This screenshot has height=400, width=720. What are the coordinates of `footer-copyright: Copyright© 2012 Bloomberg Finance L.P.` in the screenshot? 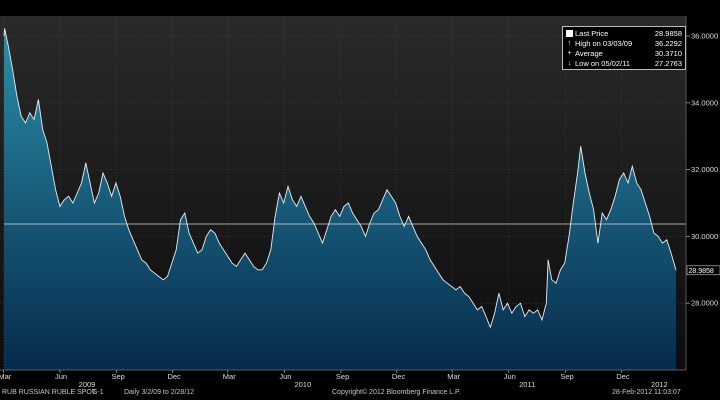 It's located at (396, 392).